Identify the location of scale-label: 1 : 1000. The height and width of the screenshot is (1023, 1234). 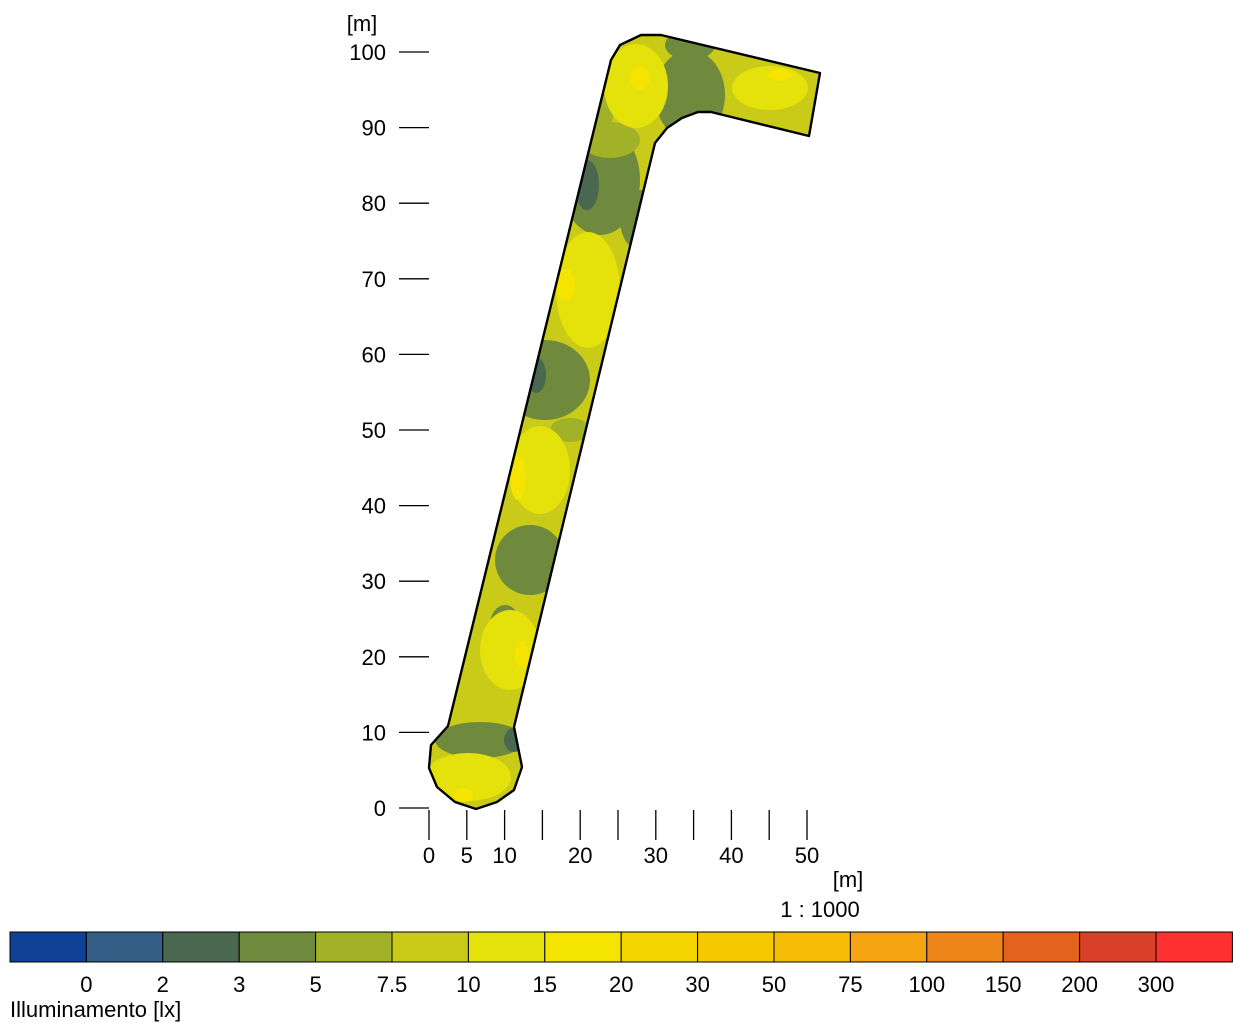
(820, 909).